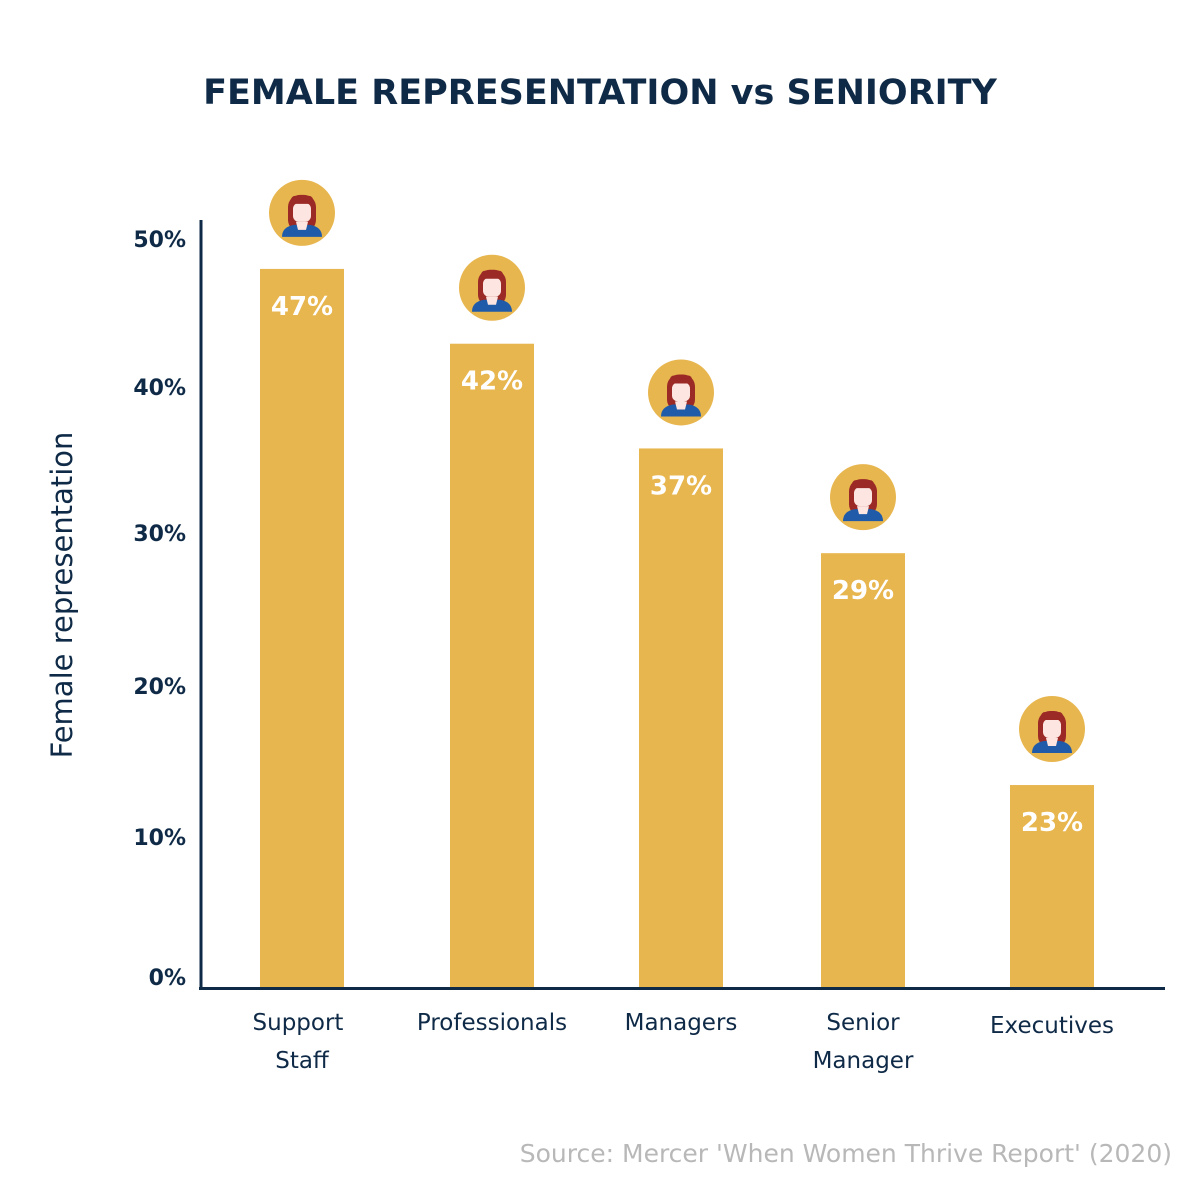 This screenshot has height=1180, width=1204. What do you see at coordinates (159, 240) in the screenshot?
I see `y-tick-label: 50%` at bounding box center [159, 240].